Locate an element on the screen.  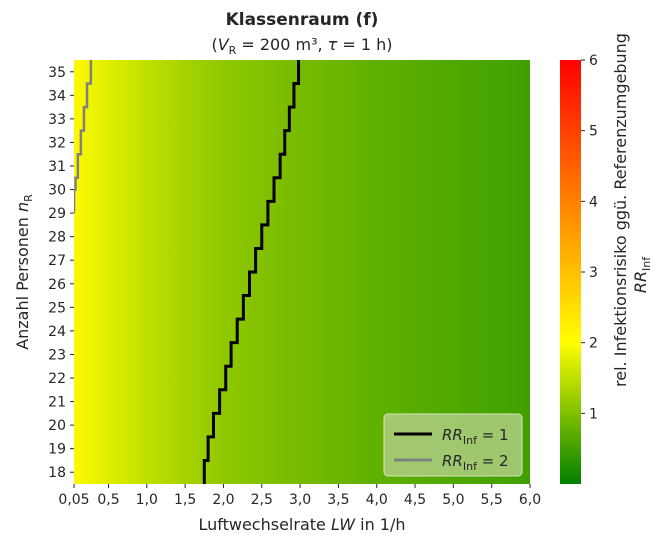
legend-label-rr2: RRInf = 2 is located at coordinates (475, 462).